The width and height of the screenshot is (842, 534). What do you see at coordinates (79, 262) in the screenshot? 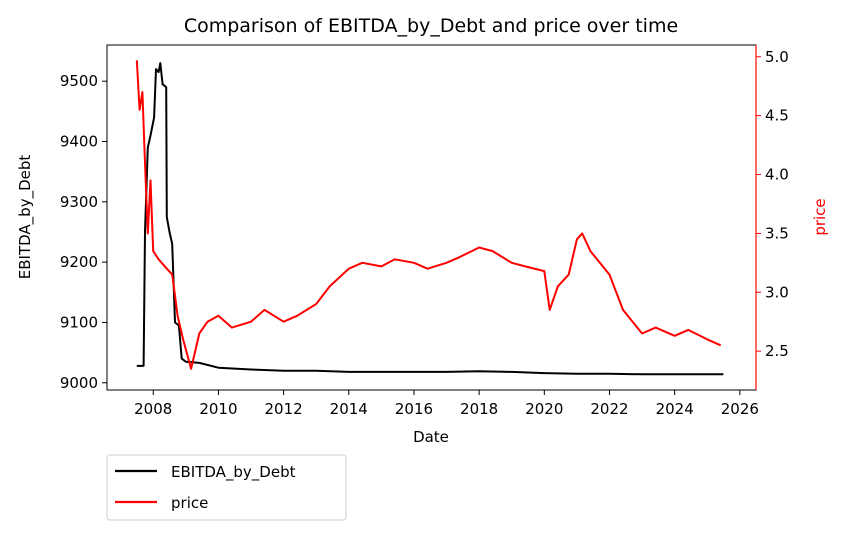
I see `left-y-tick-label: 9200` at bounding box center [79, 262].